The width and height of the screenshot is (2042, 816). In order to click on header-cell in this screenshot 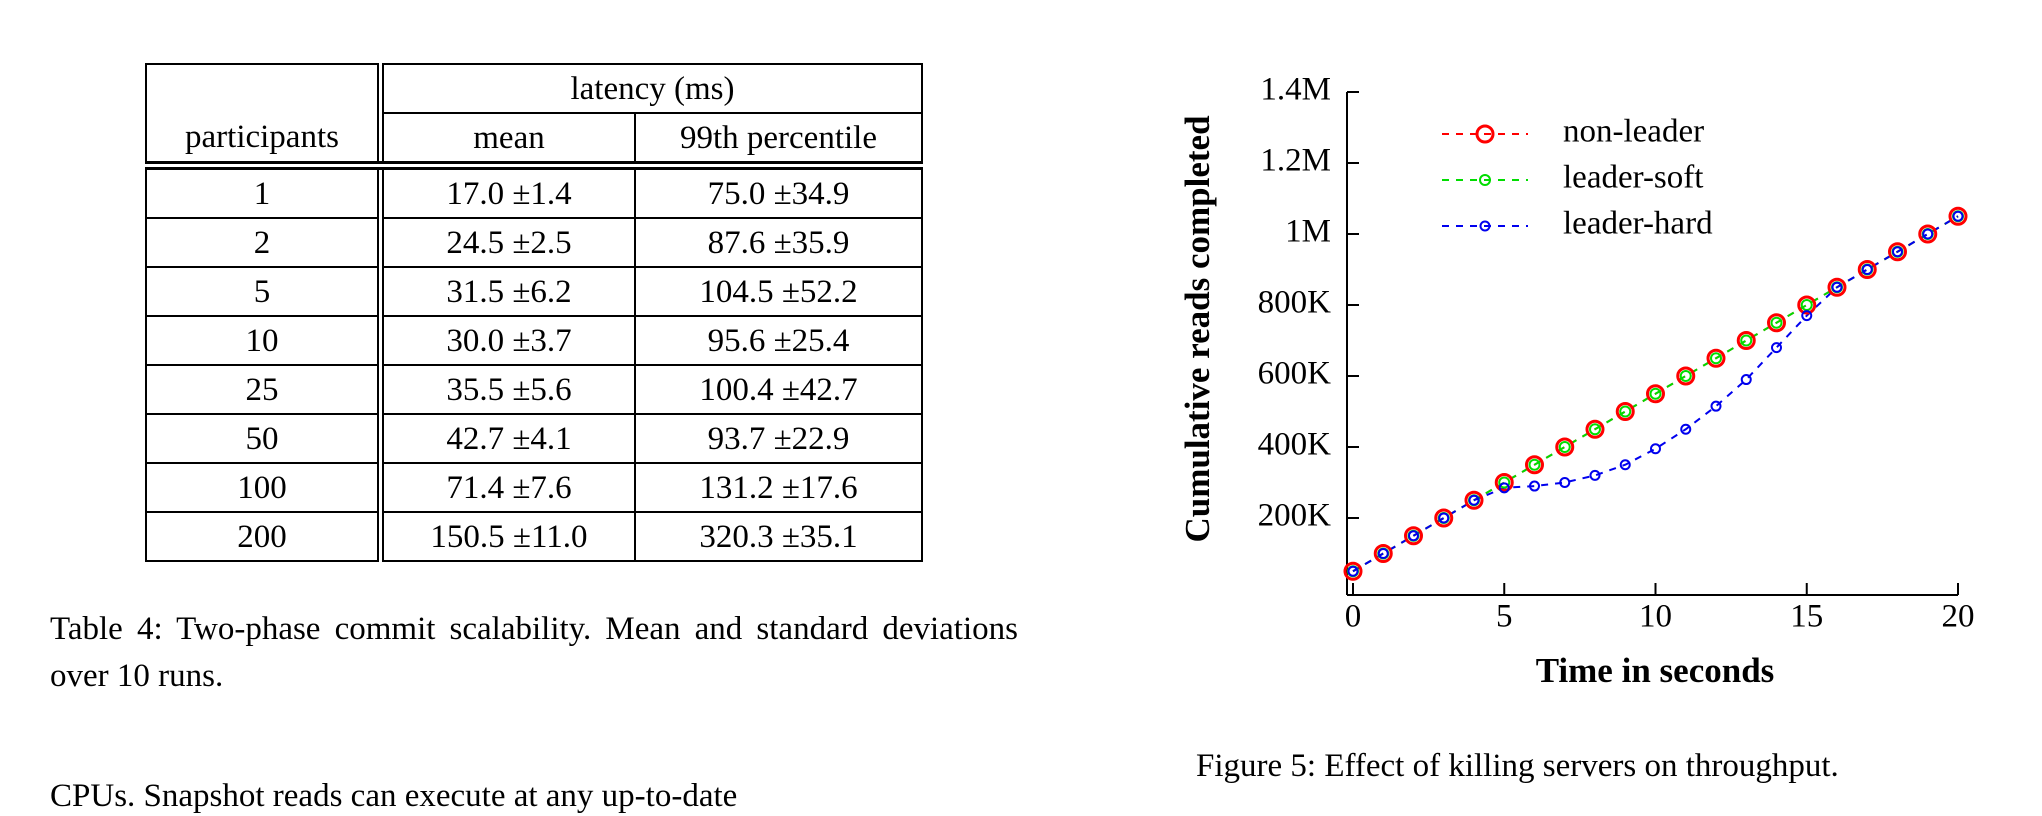, I will do `click(264, 88)`.